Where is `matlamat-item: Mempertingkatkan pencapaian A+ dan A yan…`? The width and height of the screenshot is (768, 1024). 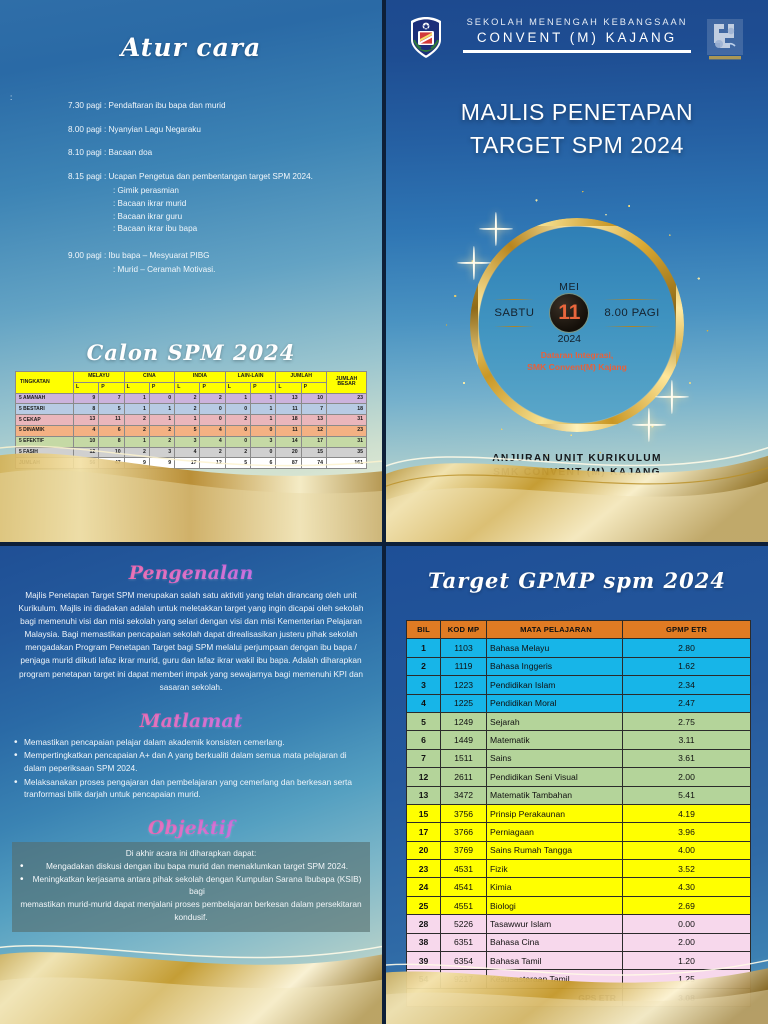 matlamat-item: Mempertingkatkan pencapaian A+ dan A yan… is located at coordinates (192, 761).